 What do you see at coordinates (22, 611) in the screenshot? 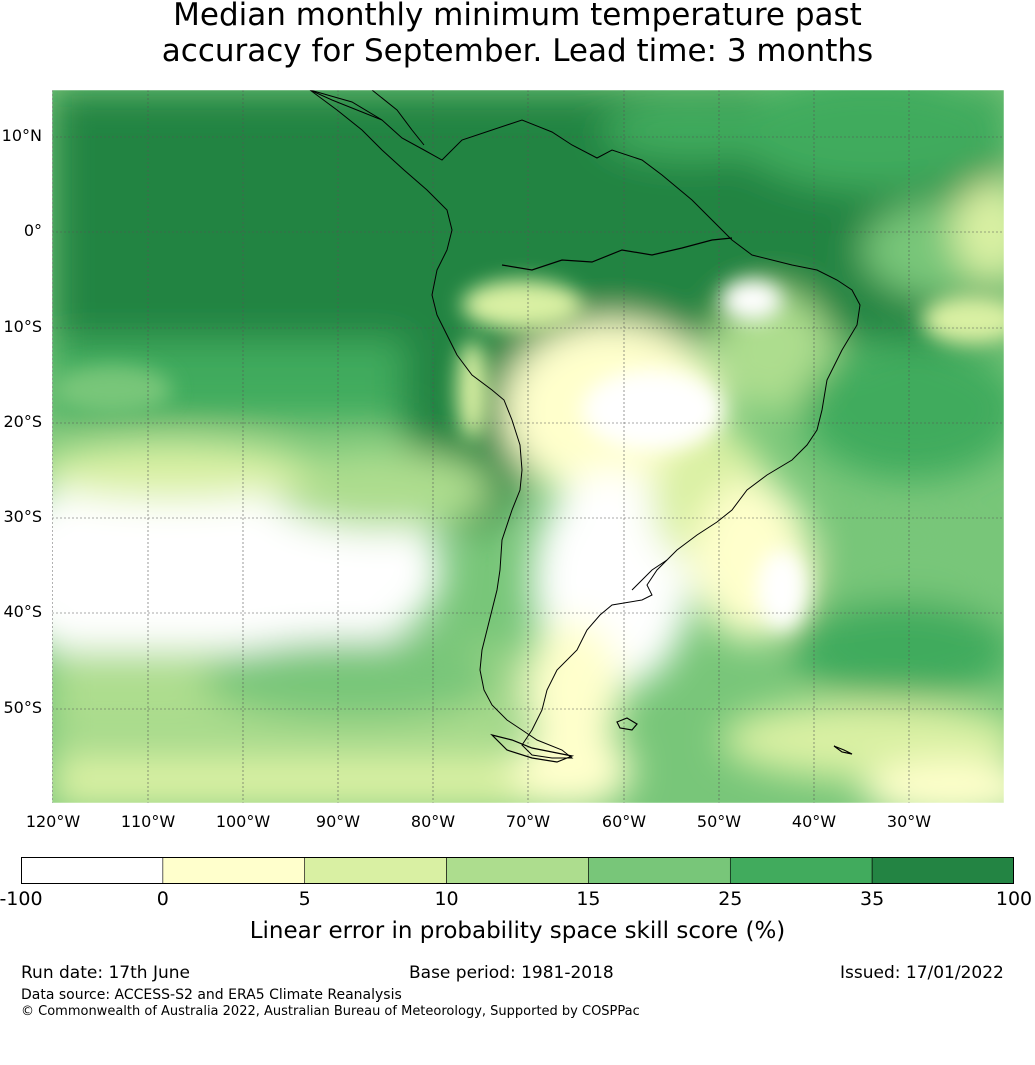
I see `lat-label-40s: 40°S` at bounding box center [22, 611].